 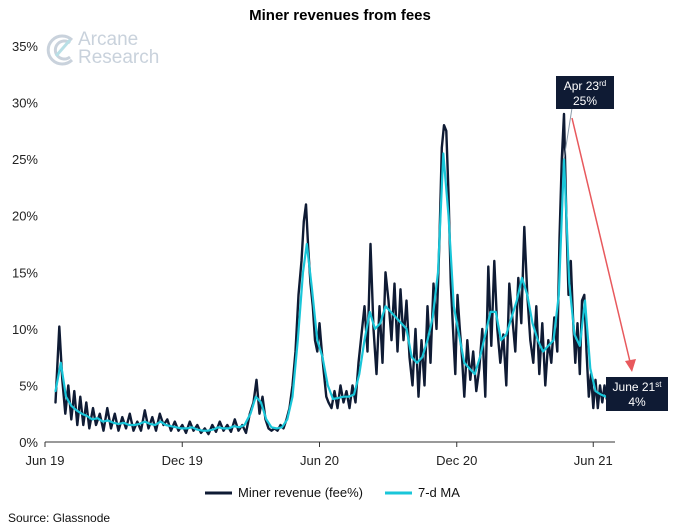 I want to click on callout-jun: June 21st 4%, so click(x=637, y=394).